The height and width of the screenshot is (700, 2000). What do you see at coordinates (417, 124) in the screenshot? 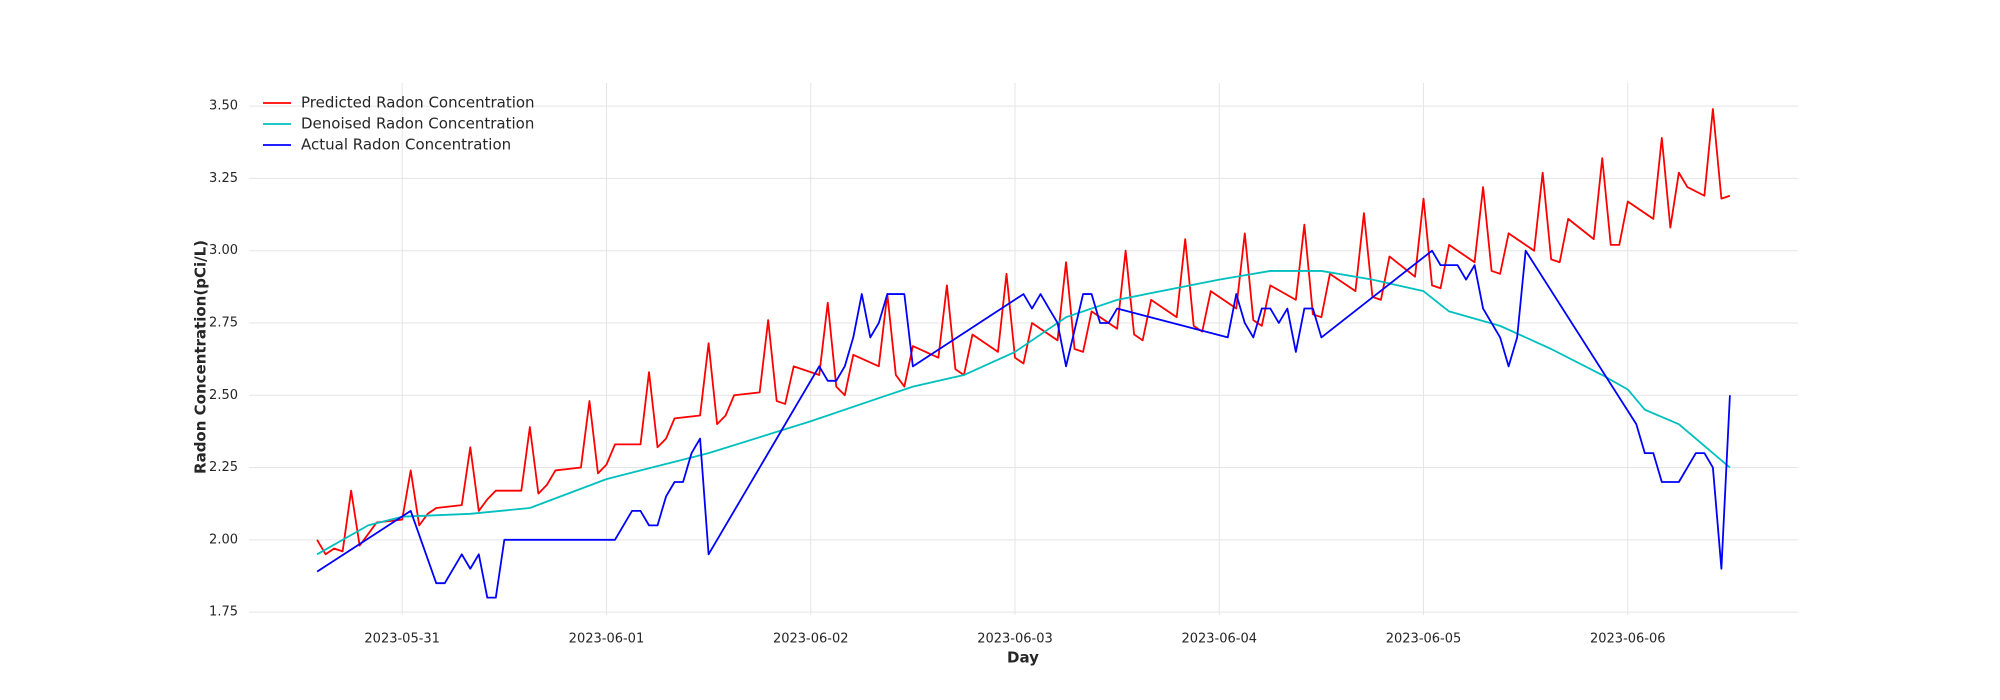
I see `legend-label: Denoised Radon Concentration` at bounding box center [417, 124].